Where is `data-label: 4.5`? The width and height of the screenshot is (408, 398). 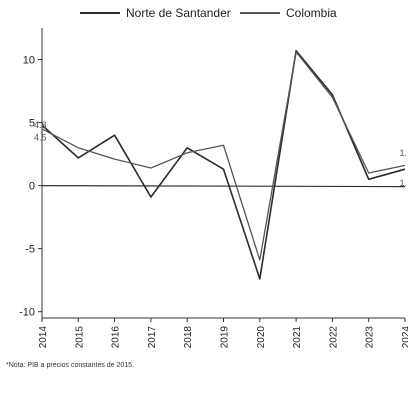 data-label: 4.5 is located at coordinates (40, 138).